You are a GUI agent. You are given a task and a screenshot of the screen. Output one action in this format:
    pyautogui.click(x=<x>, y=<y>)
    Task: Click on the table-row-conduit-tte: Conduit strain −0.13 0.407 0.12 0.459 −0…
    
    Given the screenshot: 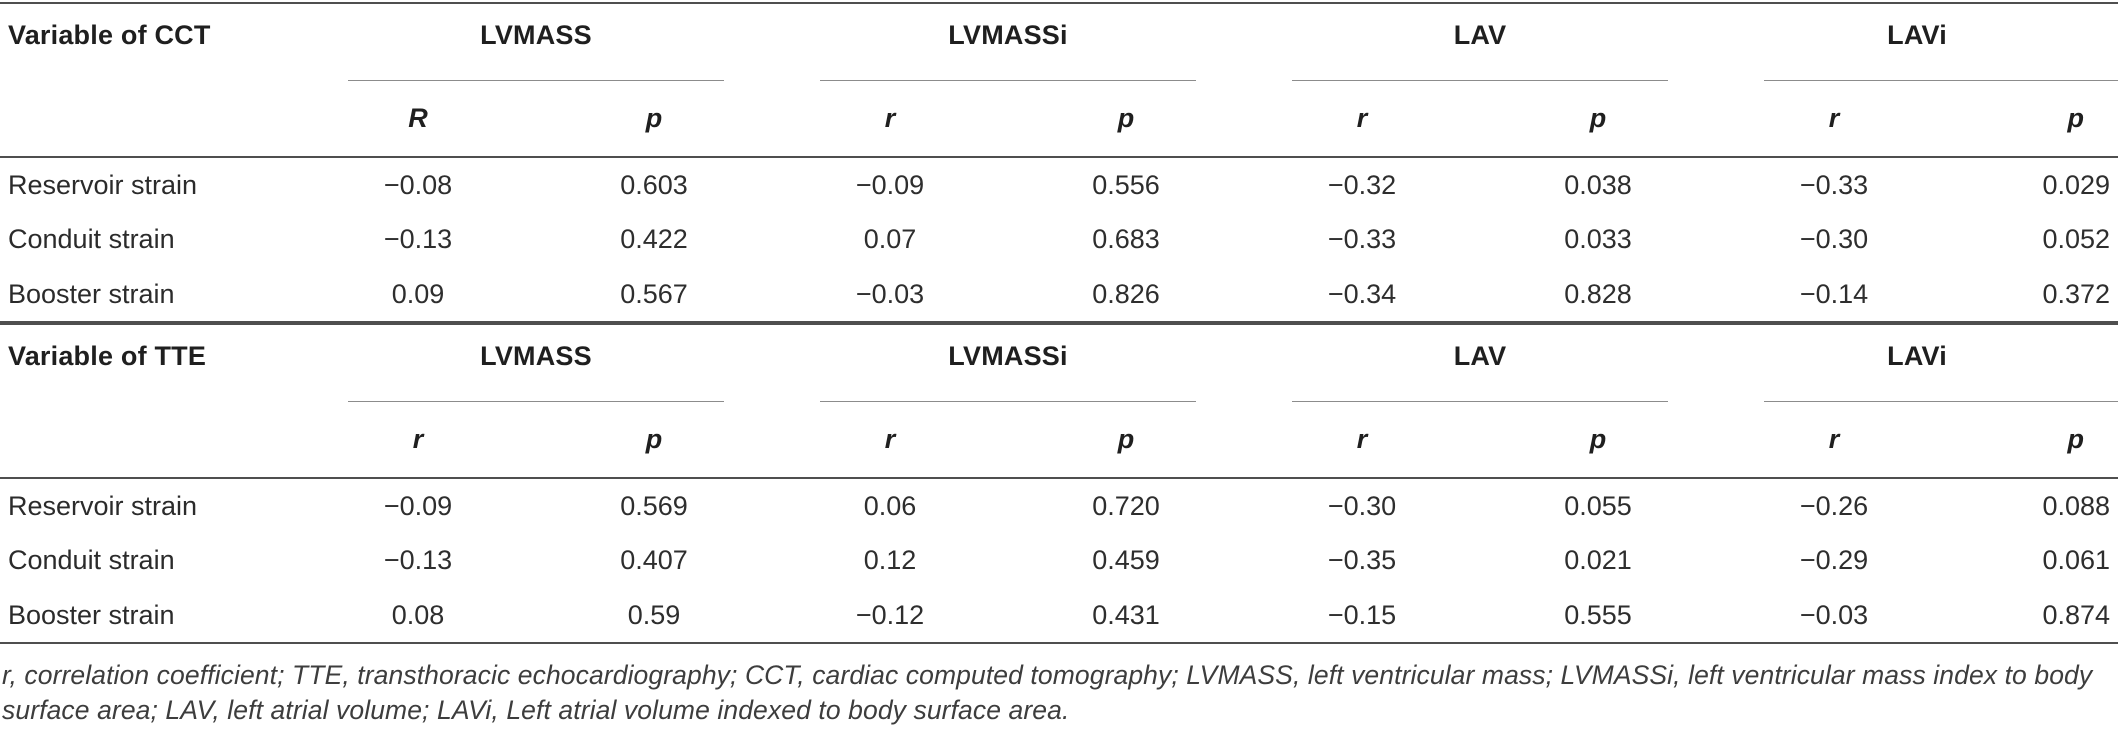 What is the action you would take?
    pyautogui.click(x=1059, y=560)
    